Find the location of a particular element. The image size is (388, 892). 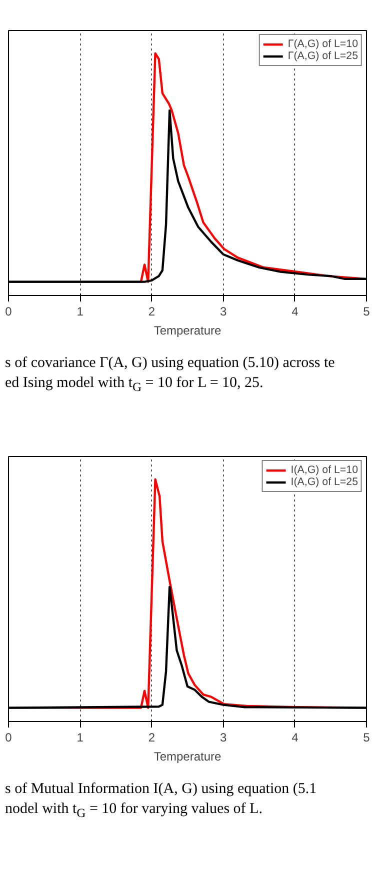

text: s of covariance Γ(A, G) using equation (5.10) across te is located at coordinates (170, 363).